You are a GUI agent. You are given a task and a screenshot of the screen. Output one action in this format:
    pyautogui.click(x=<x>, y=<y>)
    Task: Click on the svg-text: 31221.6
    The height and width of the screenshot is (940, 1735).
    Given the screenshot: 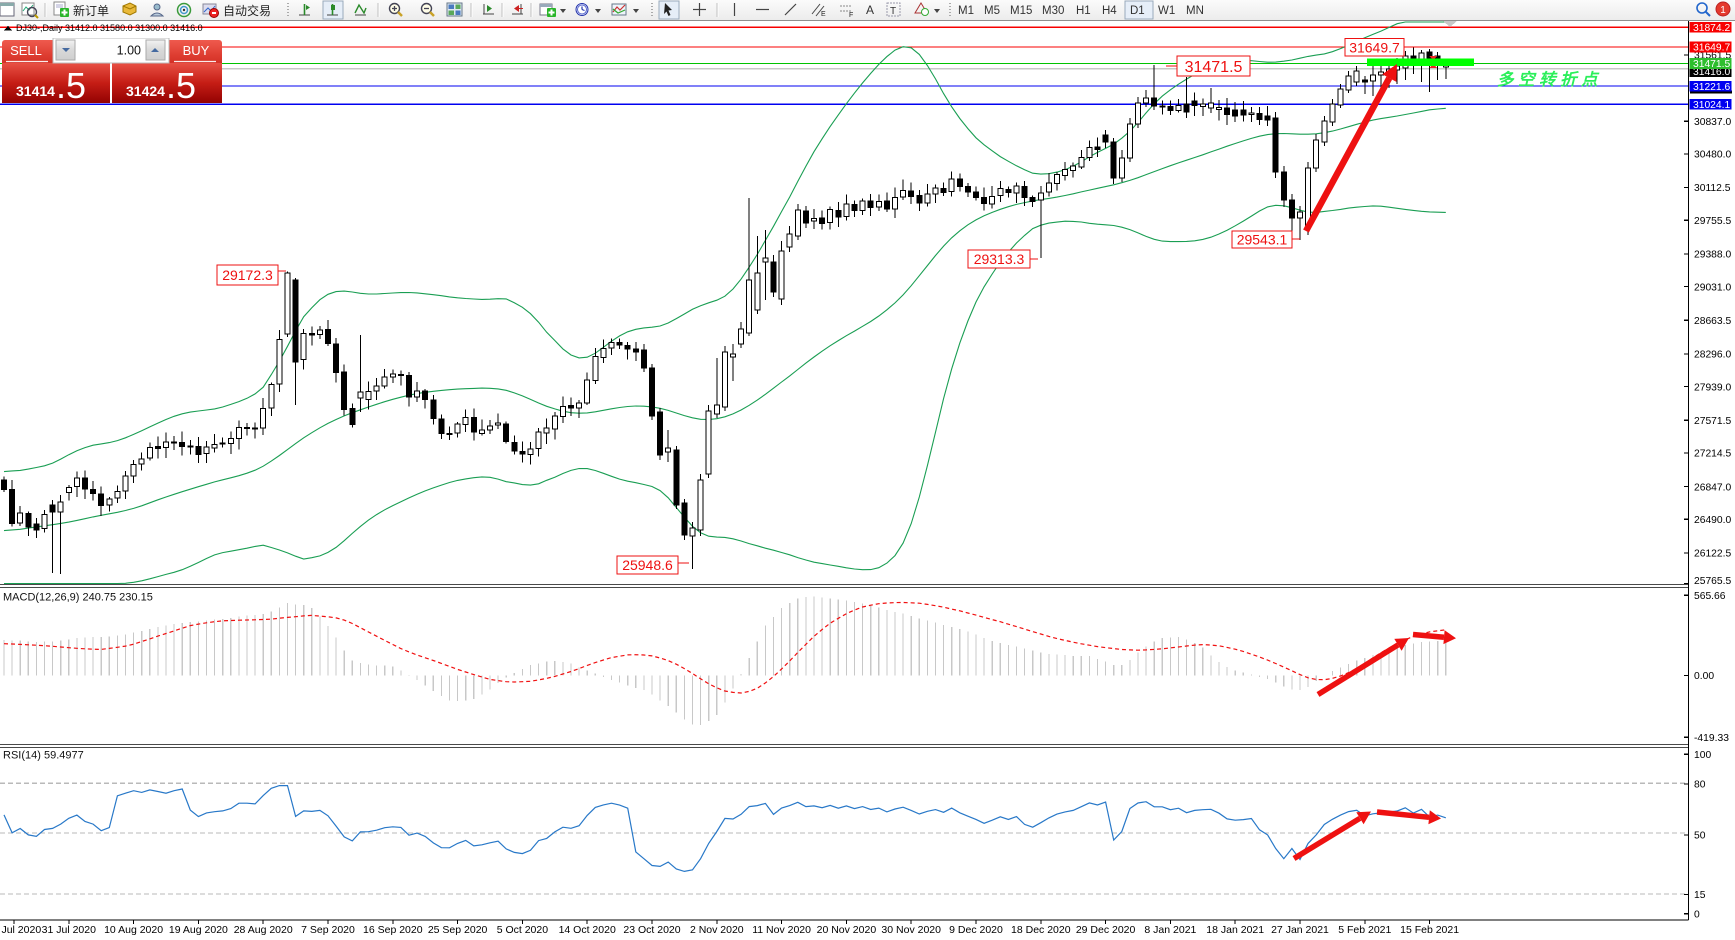 What is the action you would take?
    pyautogui.click(x=1711, y=87)
    